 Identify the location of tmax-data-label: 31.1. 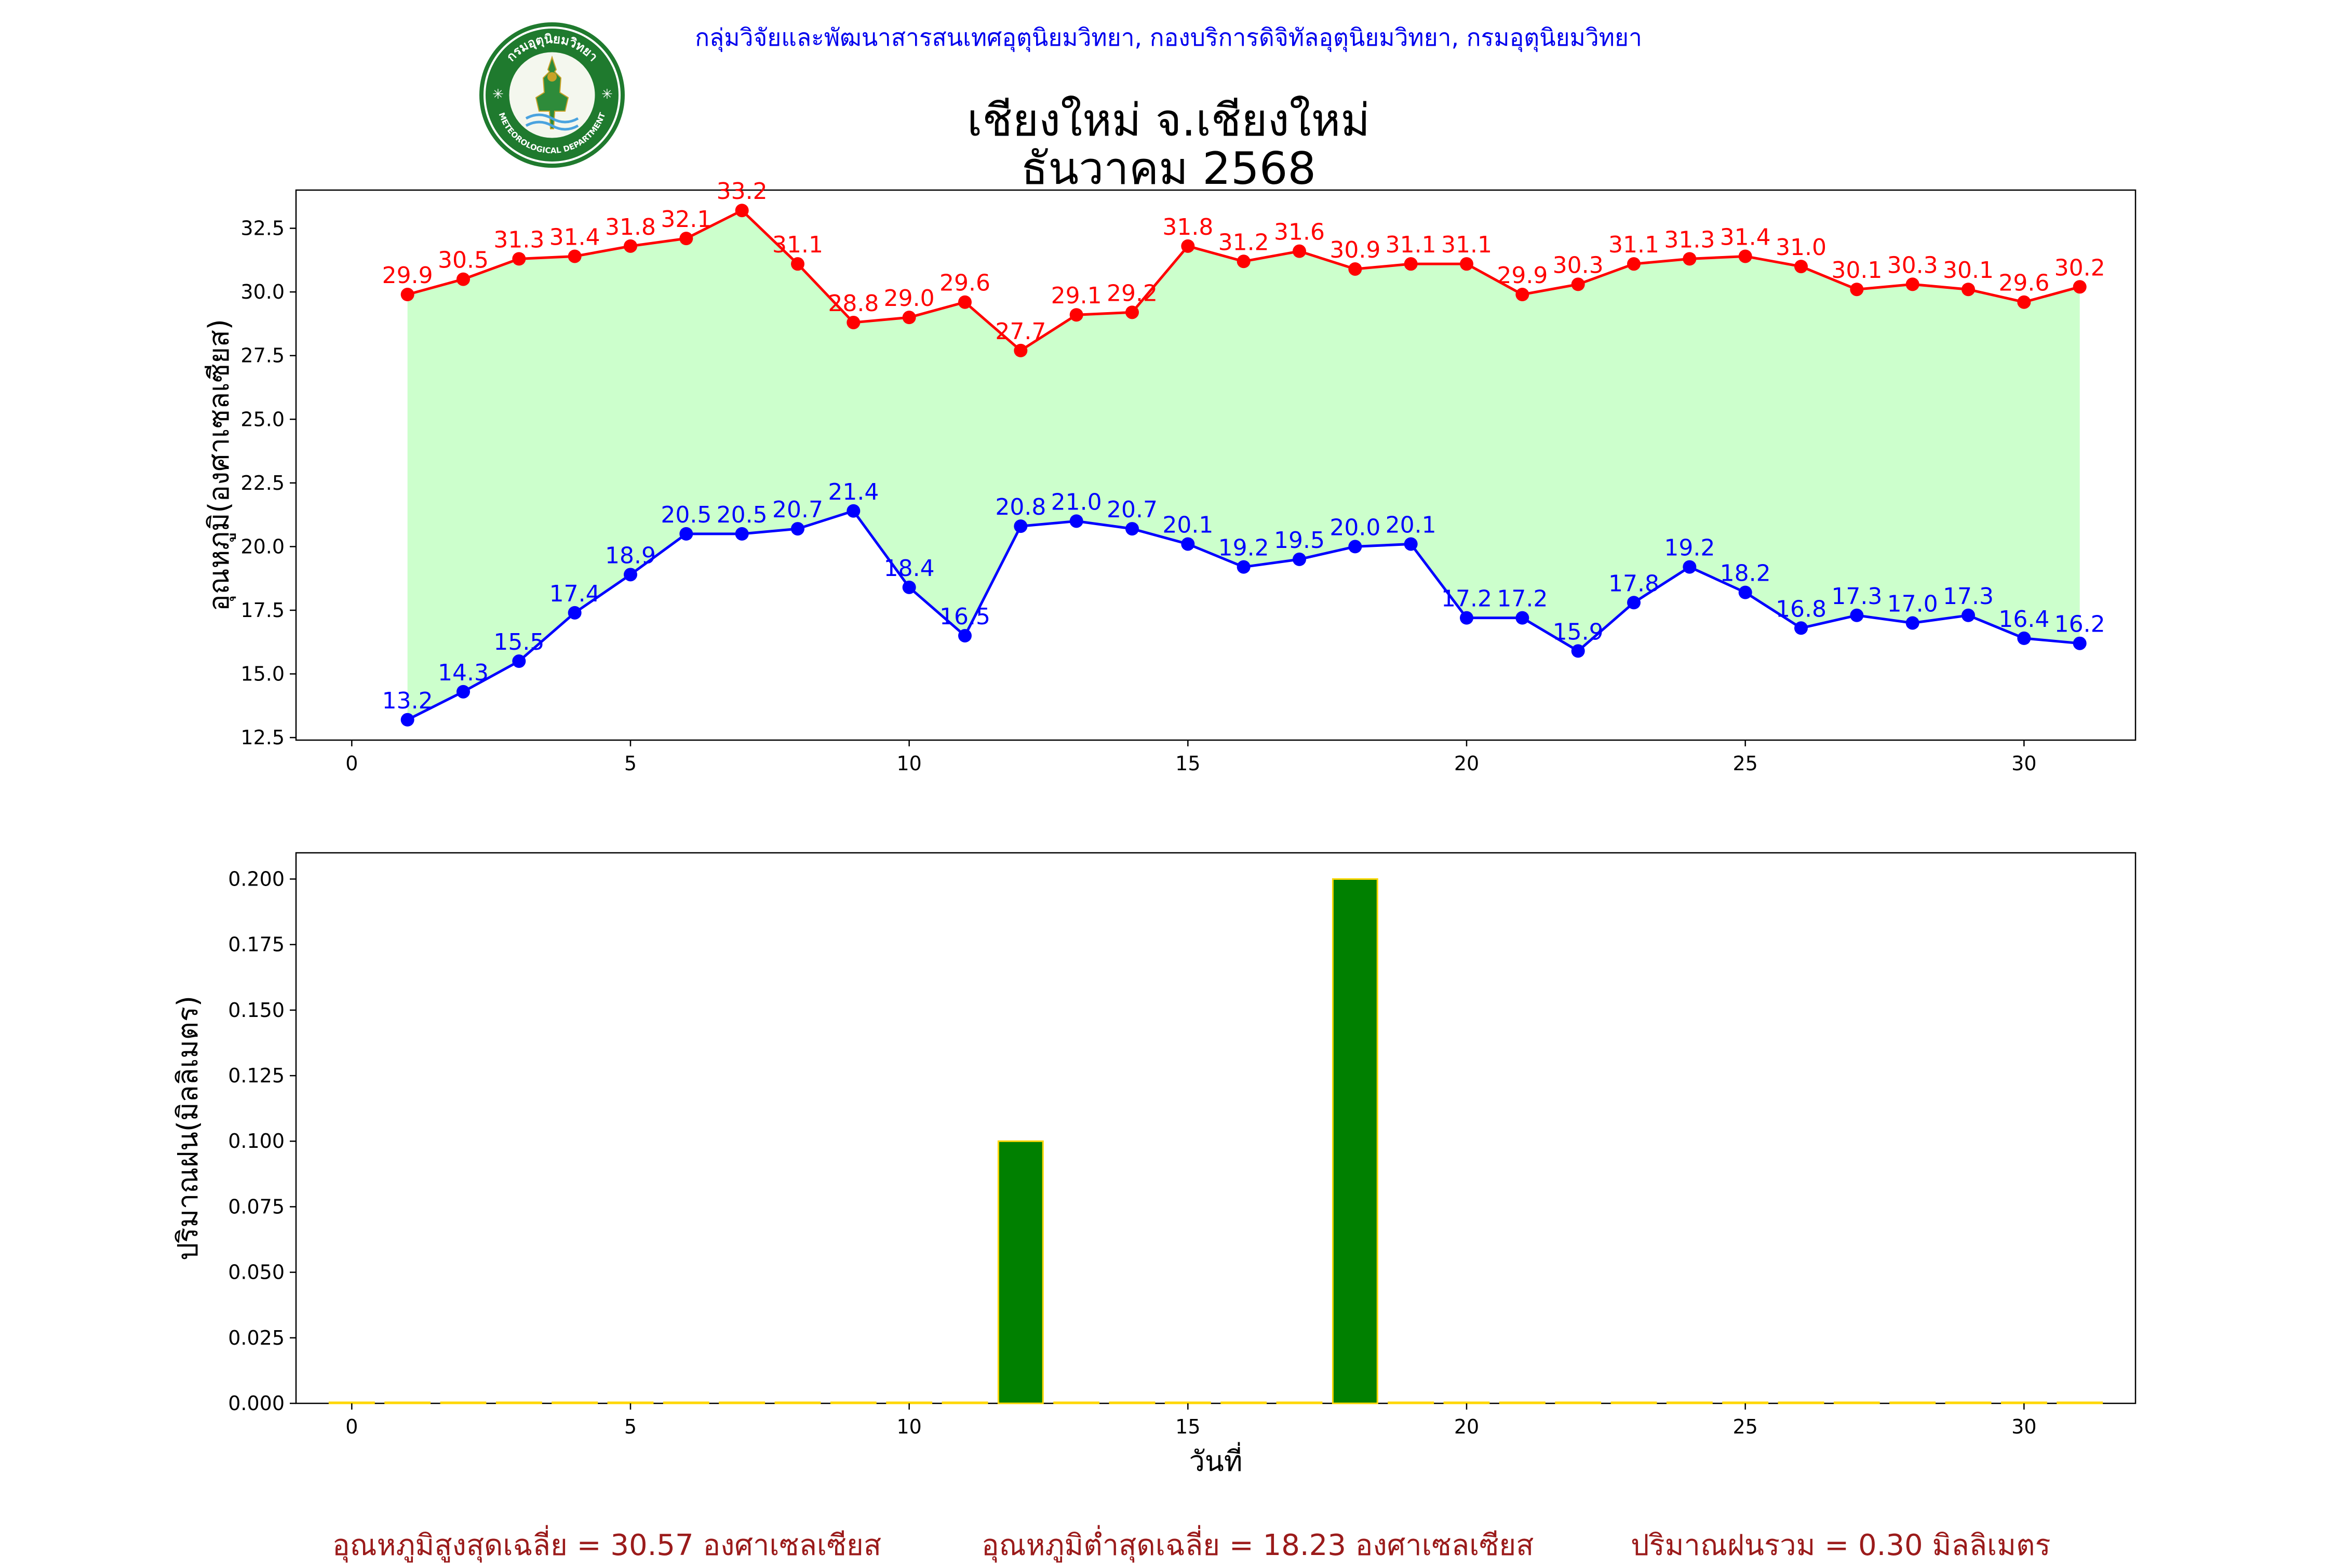
(1411, 245).